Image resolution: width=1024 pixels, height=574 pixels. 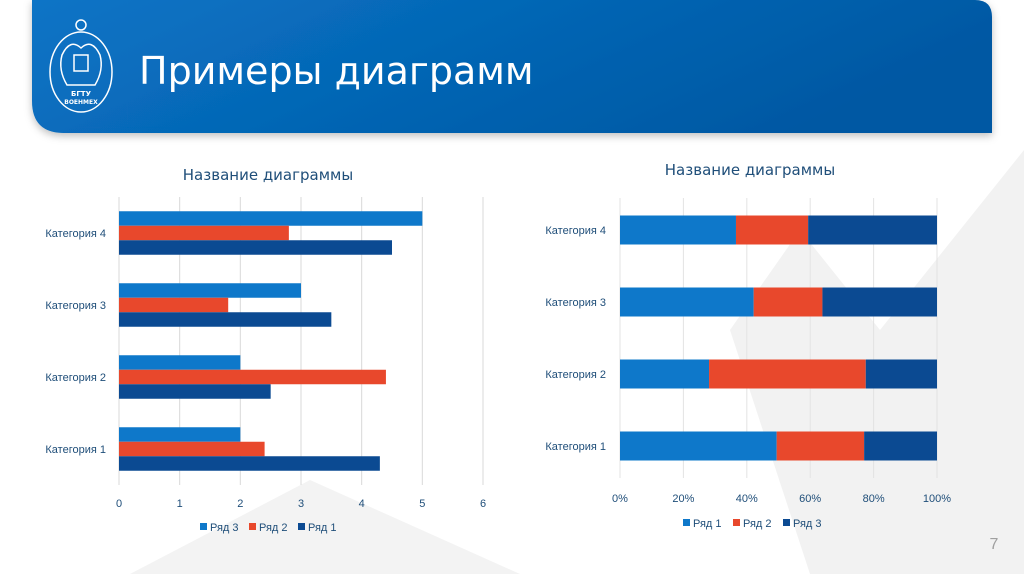 What do you see at coordinates (240, 504) in the screenshot?
I see `x-tick-label: 2` at bounding box center [240, 504].